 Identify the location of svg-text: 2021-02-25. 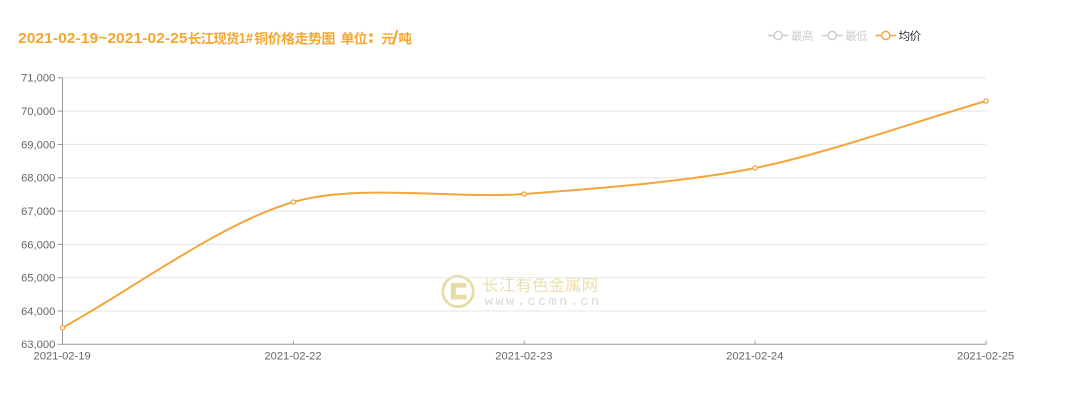
(985, 357).